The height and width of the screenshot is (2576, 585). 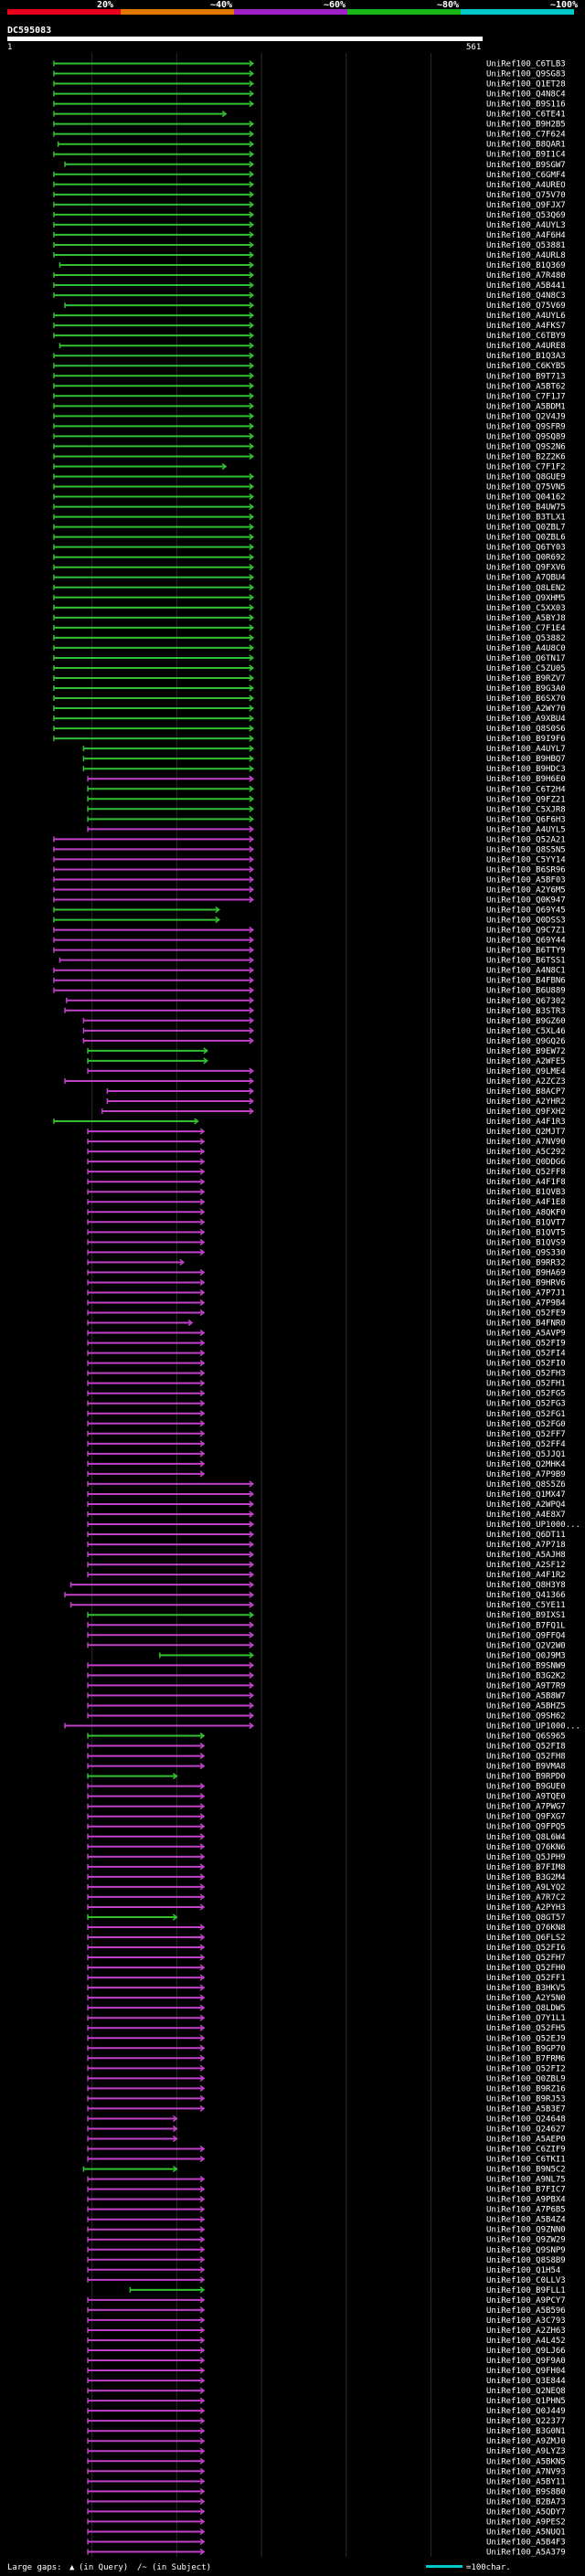 I want to click on hit-label: UniRef100_B9SGW7, so click(x=526, y=165).